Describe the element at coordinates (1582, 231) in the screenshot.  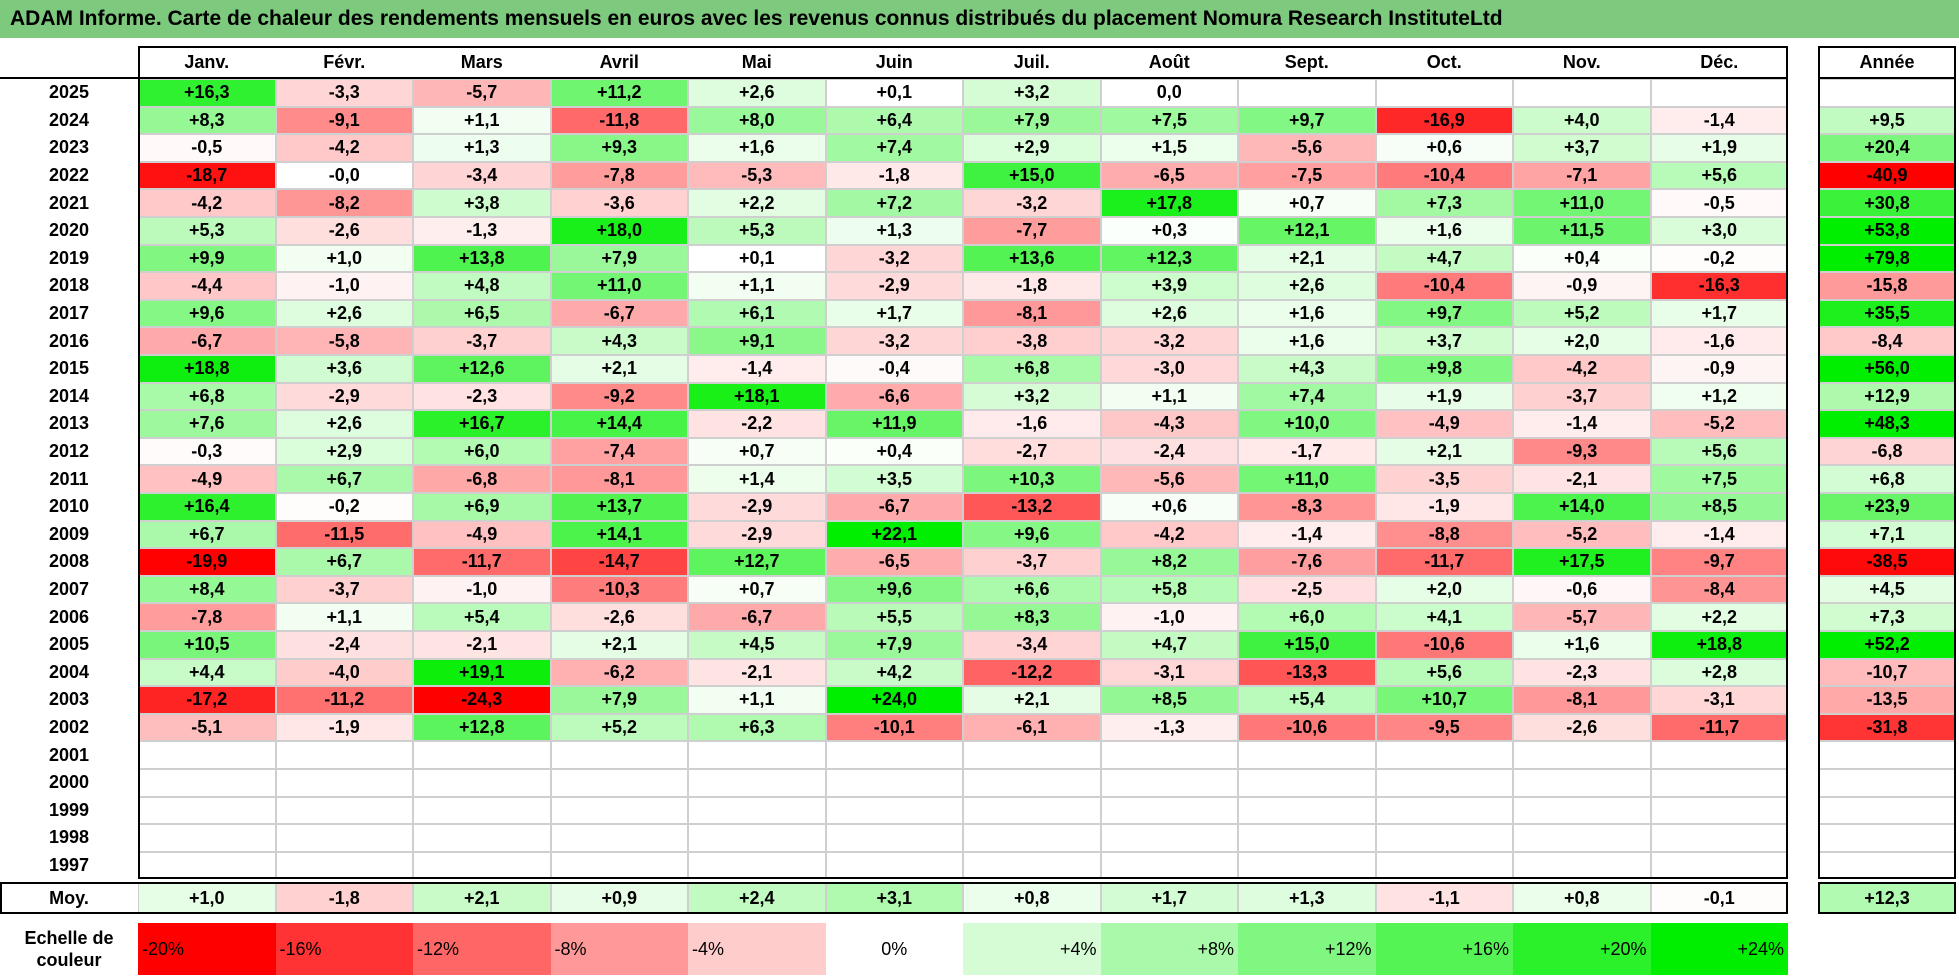
I see `heatmap-cell: +11,5` at that location.